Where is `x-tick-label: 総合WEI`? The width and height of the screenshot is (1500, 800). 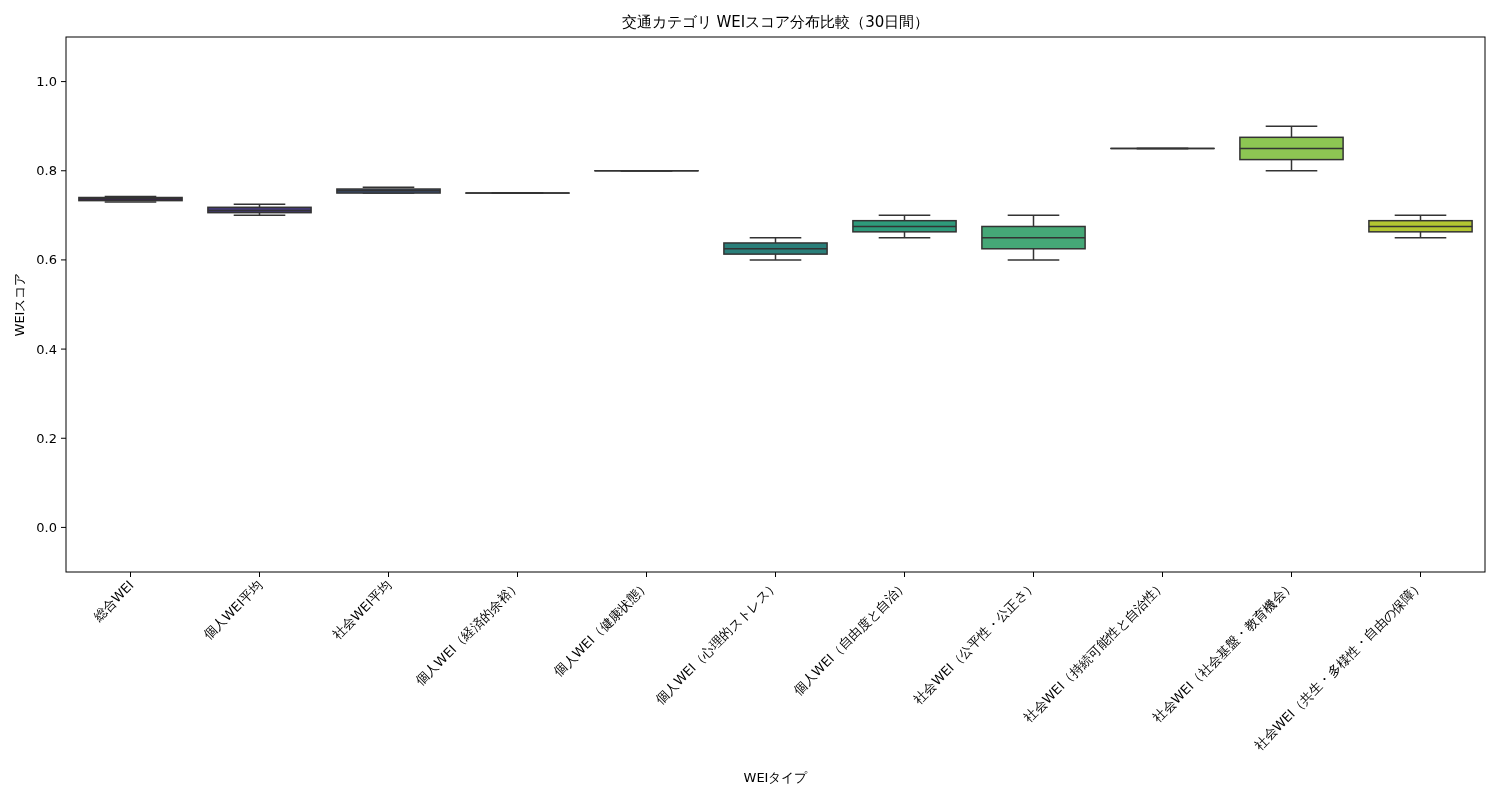 x-tick-label: 総合WEI is located at coordinates (113, 601).